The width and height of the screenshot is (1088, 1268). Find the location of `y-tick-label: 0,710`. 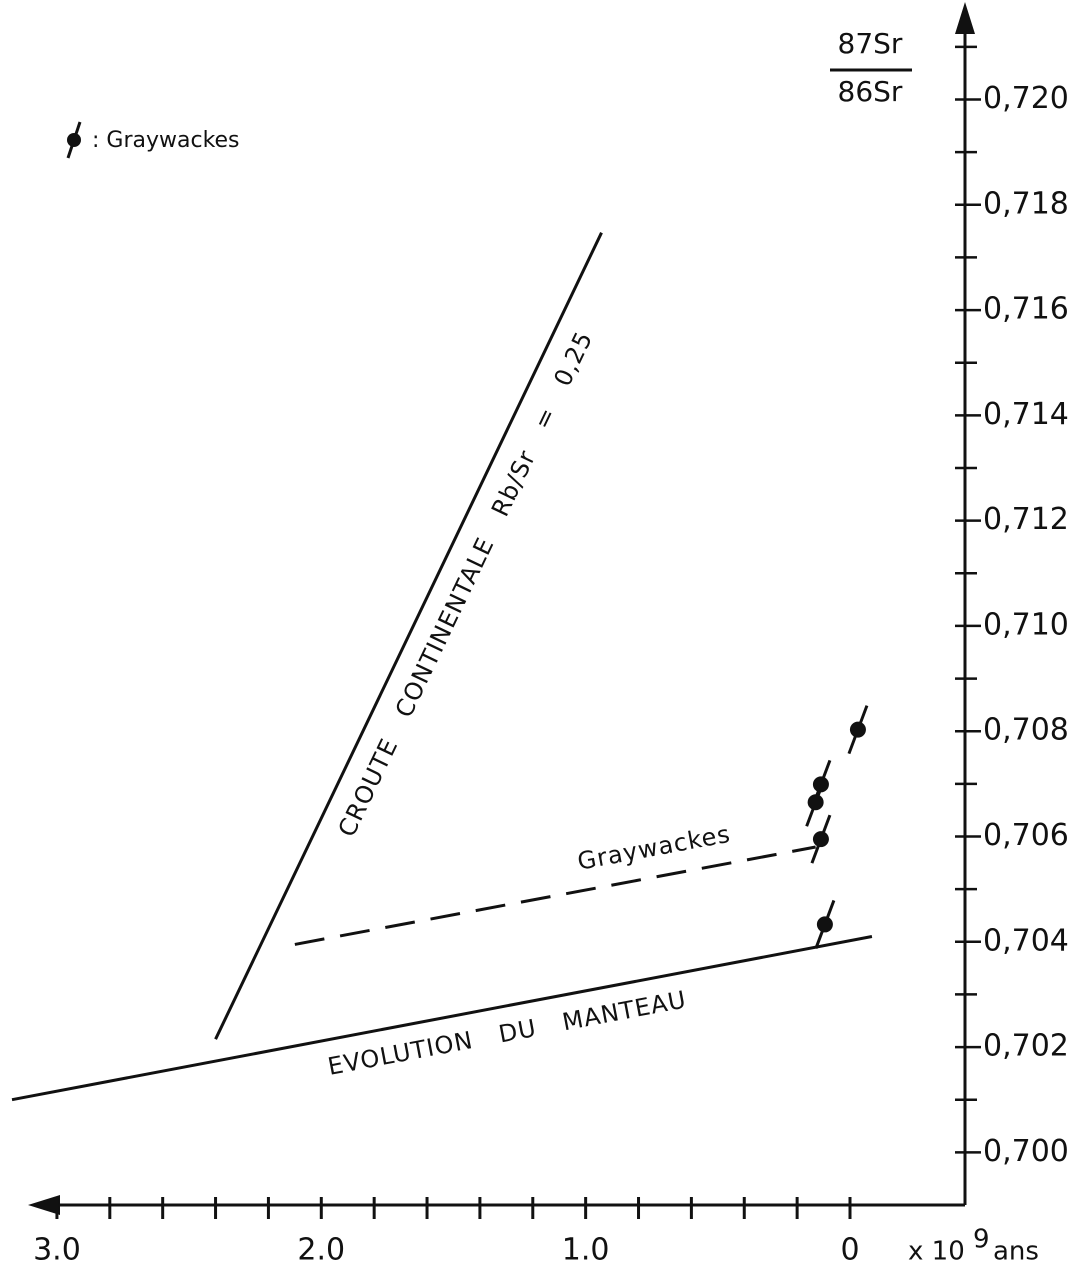

y-tick-label: 0,710 is located at coordinates (1026, 624).